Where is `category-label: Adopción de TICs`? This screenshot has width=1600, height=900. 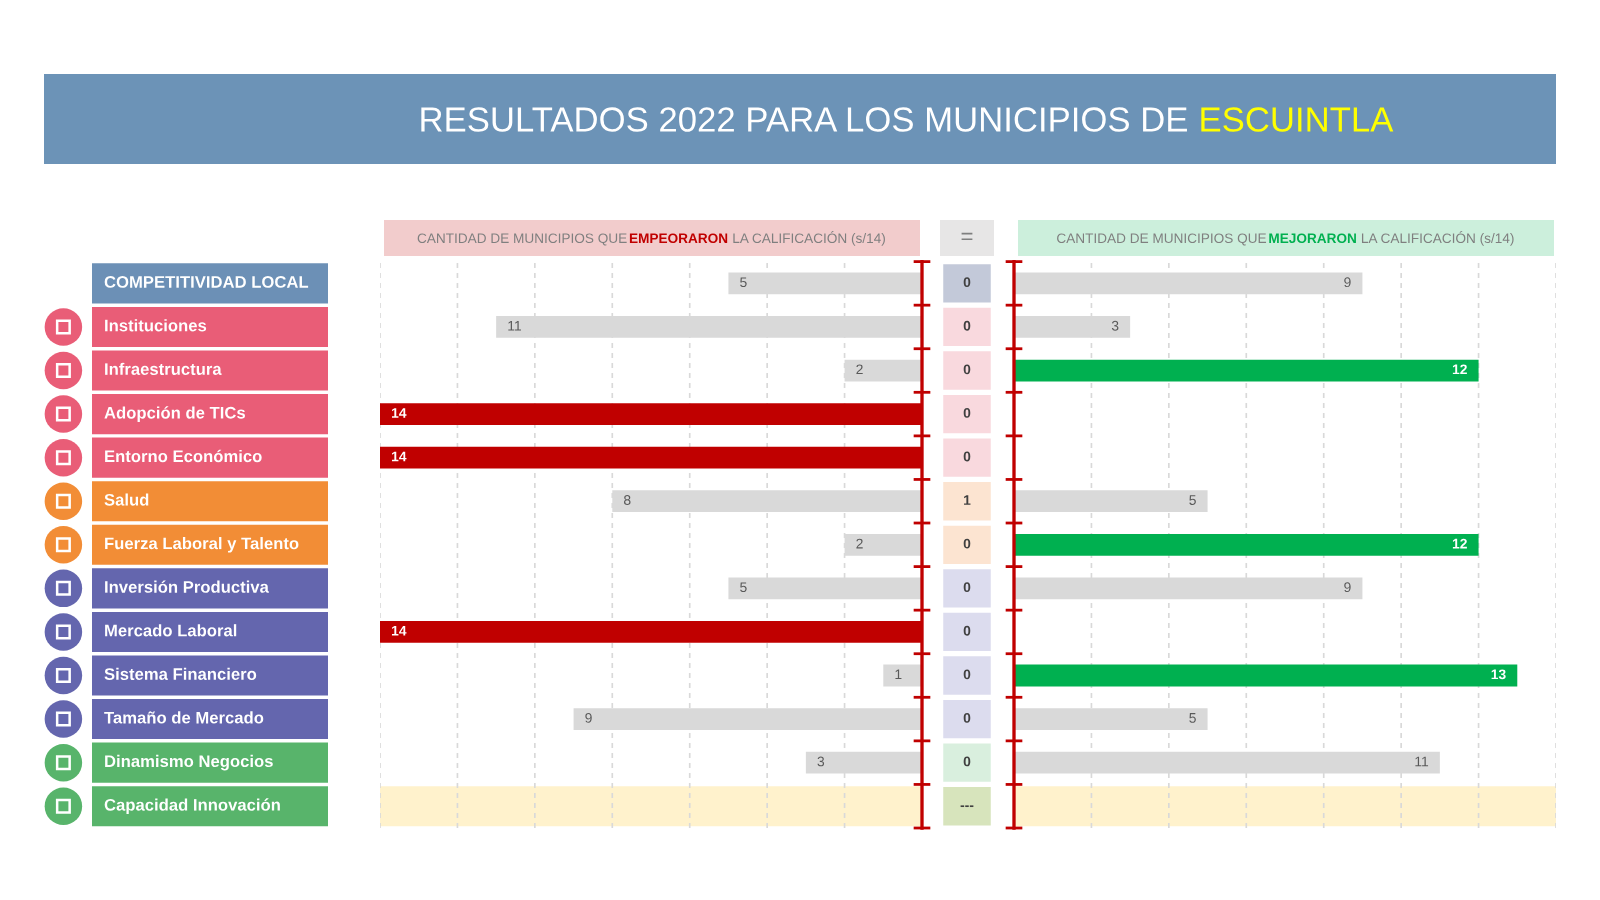 category-label: Adopción de TICs is located at coordinates (174, 414).